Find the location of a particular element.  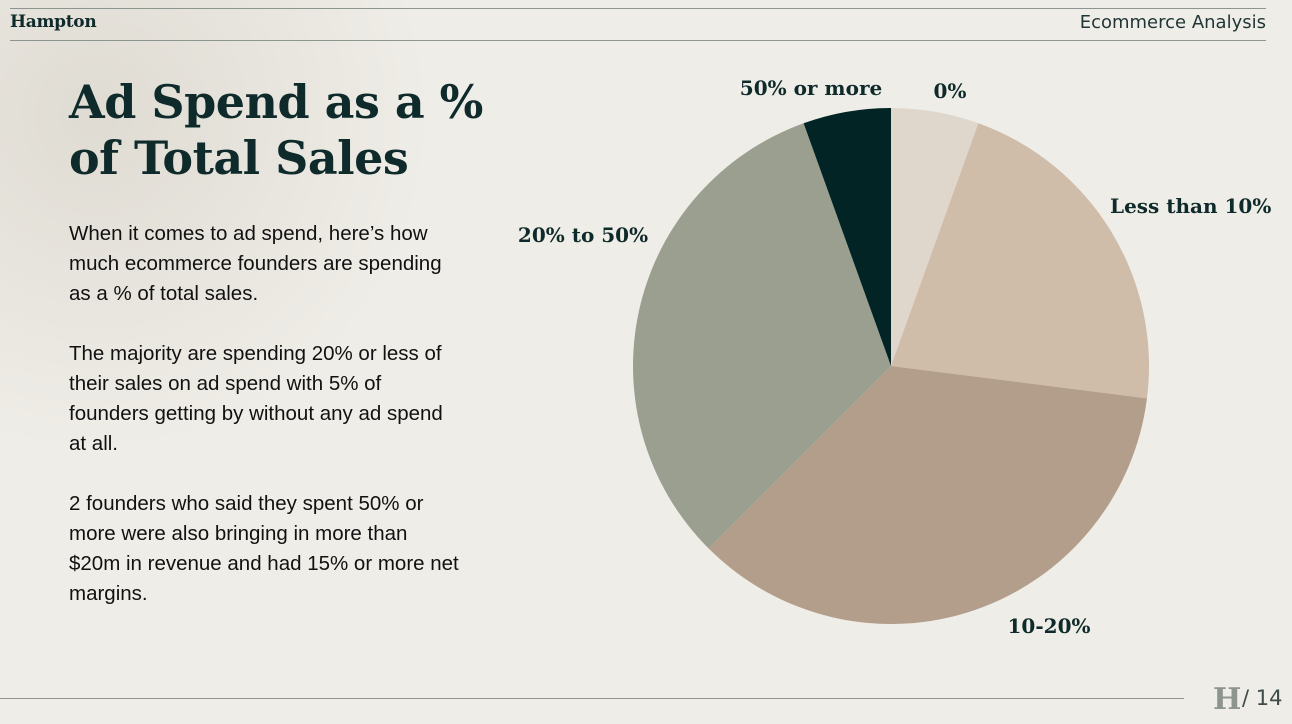

footer-logo-mark: H is located at coordinates (1227, 699).